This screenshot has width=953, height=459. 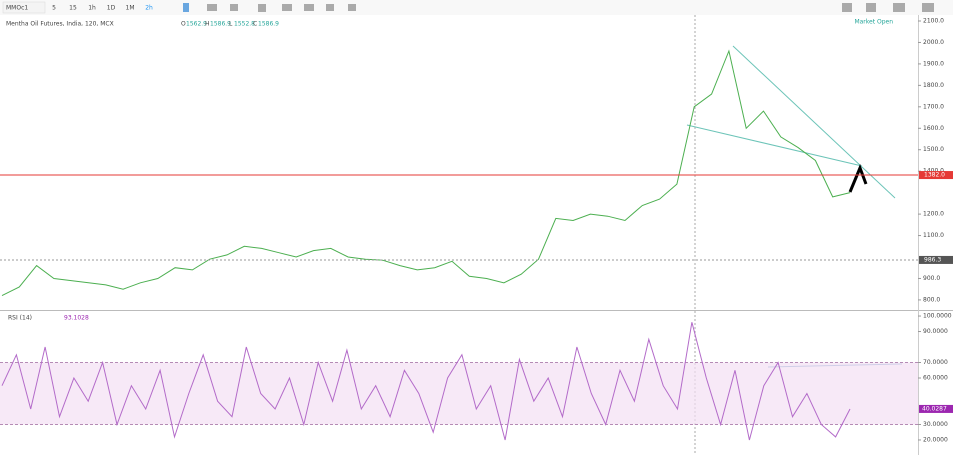 I want to click on rsi-current: 93.1028, so click(x=76, y=318).